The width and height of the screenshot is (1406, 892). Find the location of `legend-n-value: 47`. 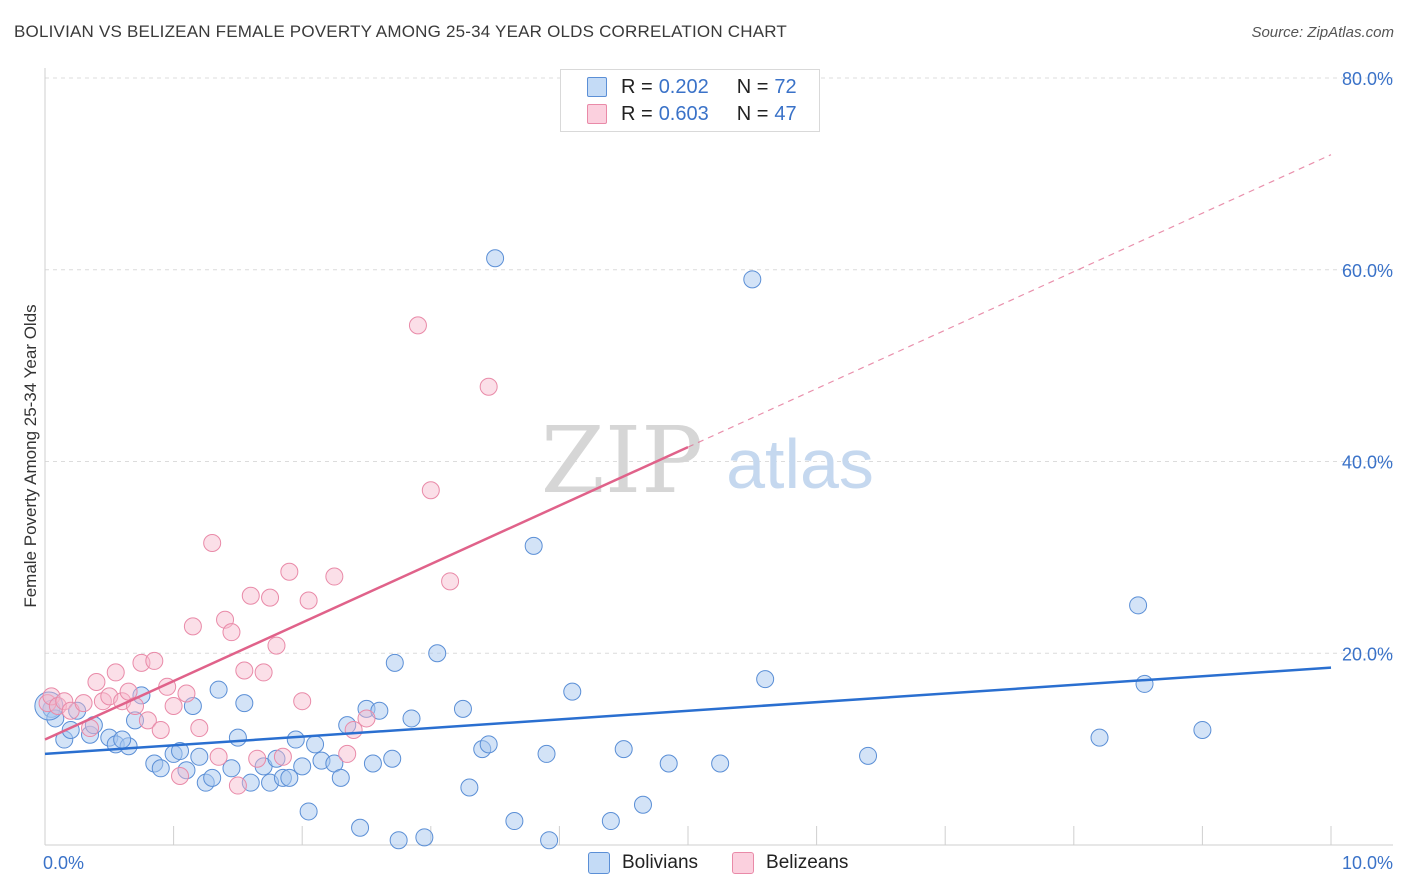

legend-n-value: 47 is located at coordinates (785, 113).